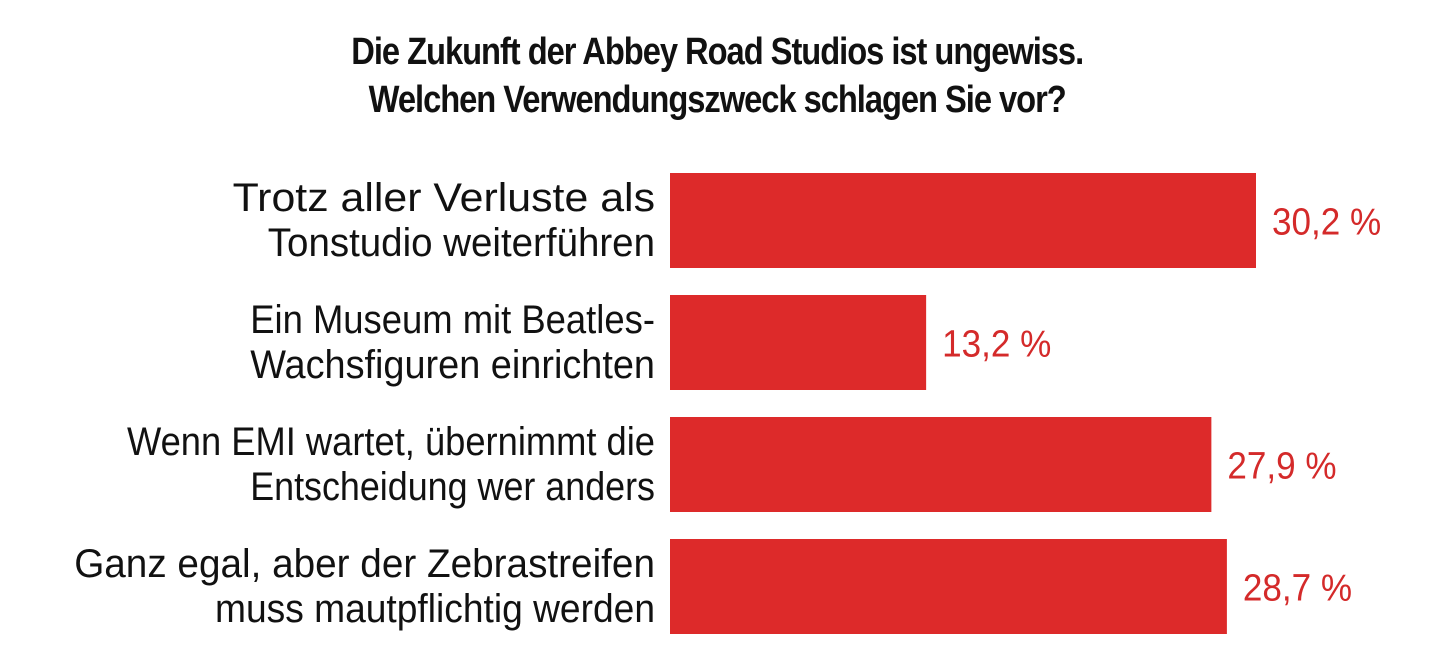 Image resolution: width=1440 pixels, height=671 pixels. Describe the element at coordinates (996, 345) in the screenshot. I see `value-label-2: 13,2 %` at that location.